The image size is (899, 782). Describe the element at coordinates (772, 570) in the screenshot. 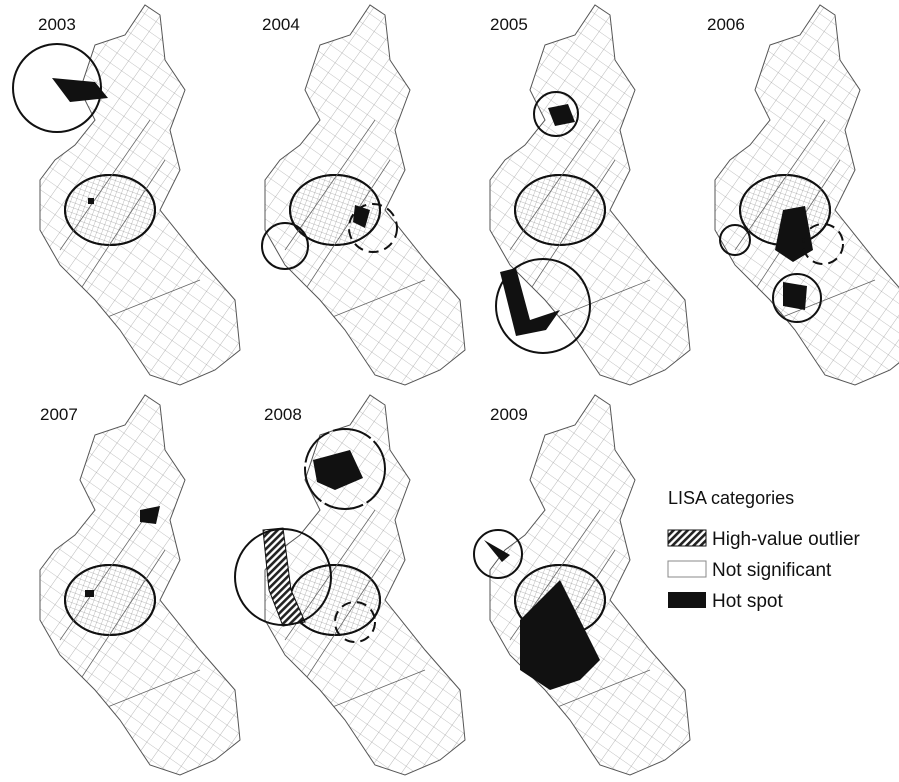

I see `legend-item: Not significant` at that location.